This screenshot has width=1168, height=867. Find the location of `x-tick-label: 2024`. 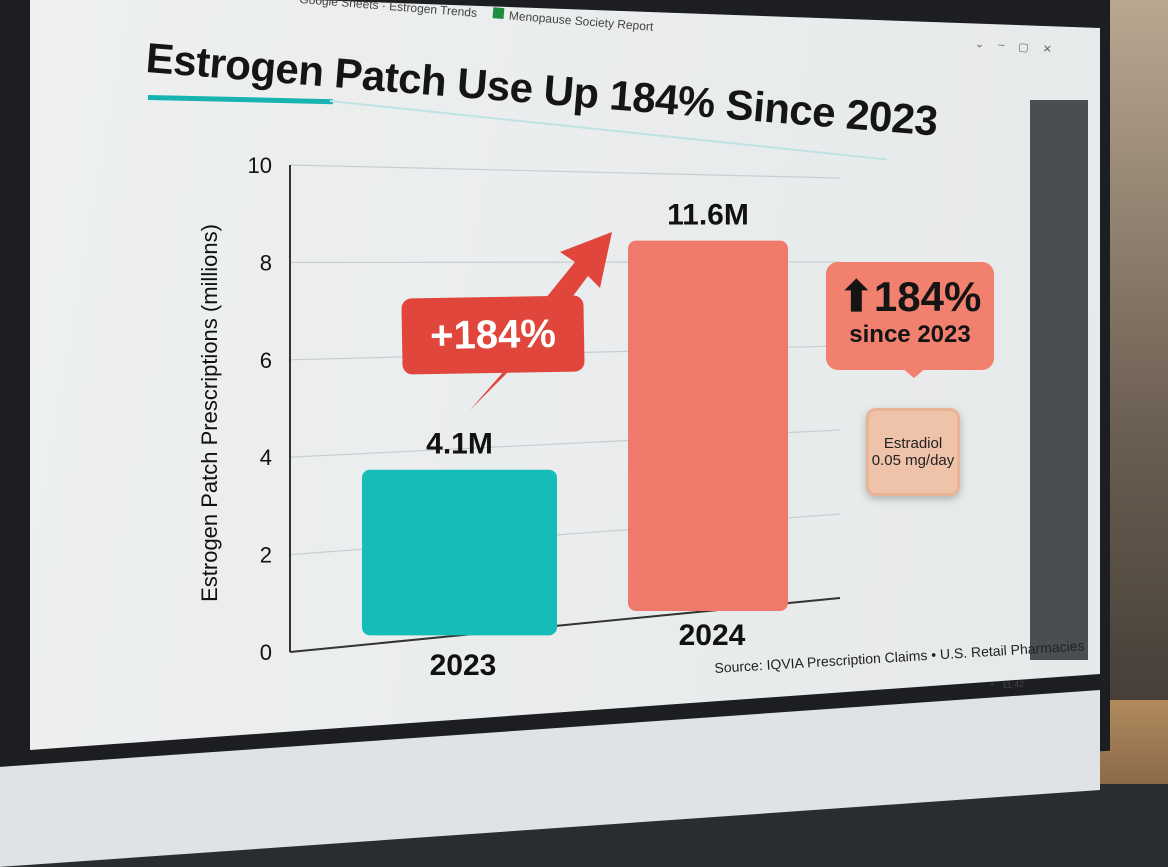

x-tick-label: 2024 is located at coordinates (712, 635).